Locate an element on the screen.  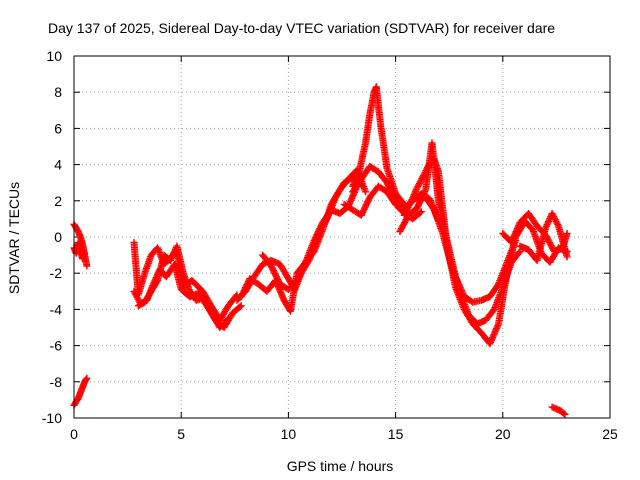
series-seg-midmorning-b is located at coordinates (299, 248).